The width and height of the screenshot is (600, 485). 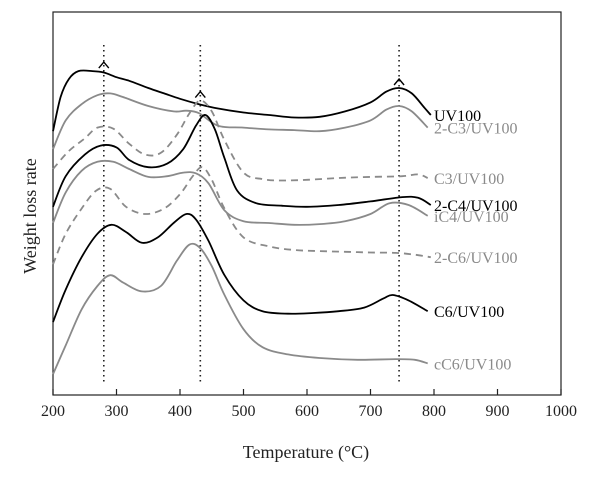 I want to click on series-label: C3/UV100, so click(x=469, y=179).